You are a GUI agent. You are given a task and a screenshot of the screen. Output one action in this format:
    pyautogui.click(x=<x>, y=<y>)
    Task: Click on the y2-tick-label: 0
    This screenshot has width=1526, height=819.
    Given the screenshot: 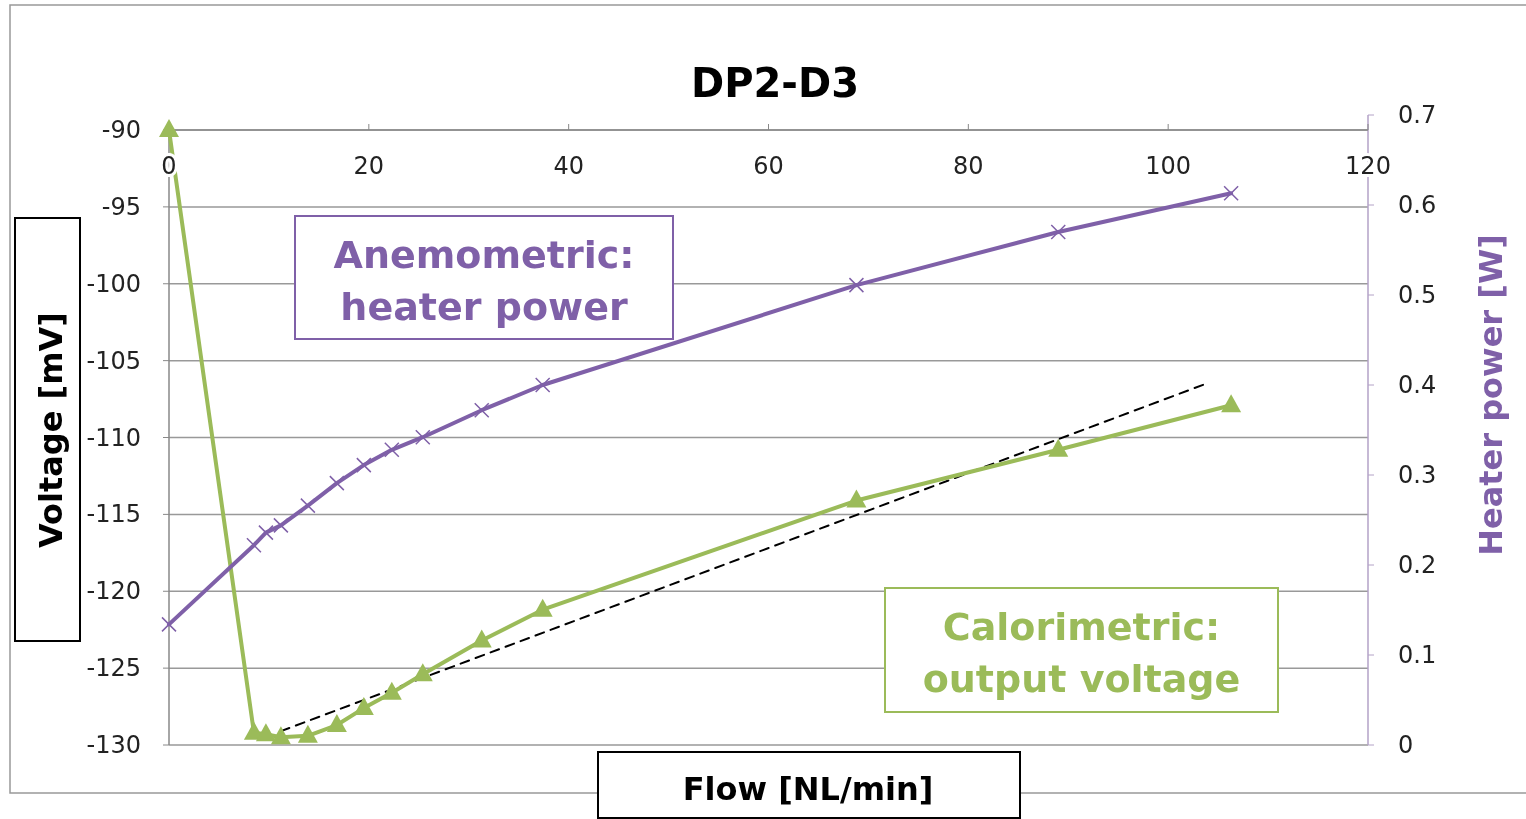 What is the action you would take?
    pyautogui.click(x=1406, y=745)
    